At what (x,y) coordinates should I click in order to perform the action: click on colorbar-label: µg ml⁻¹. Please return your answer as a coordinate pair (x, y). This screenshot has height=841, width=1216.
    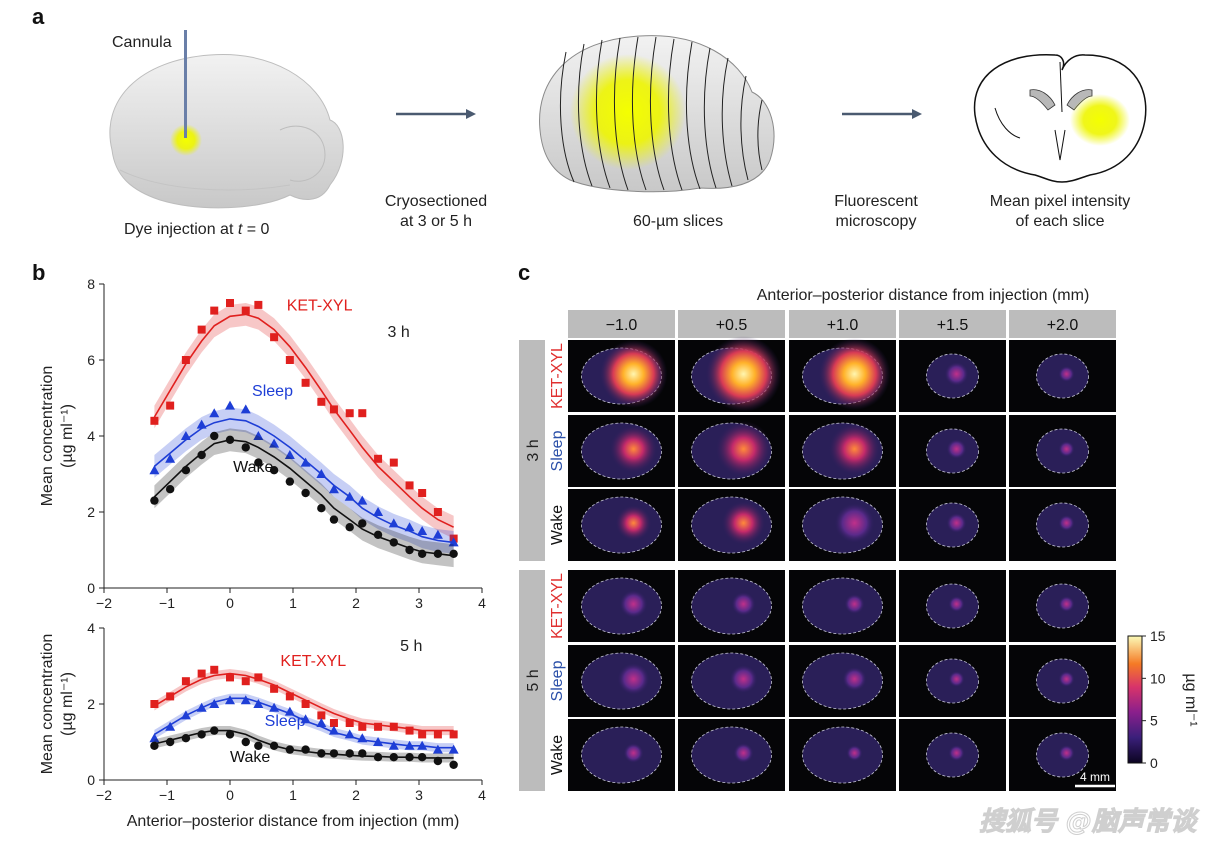
    Looking at the image, I should click on (1190, 699).